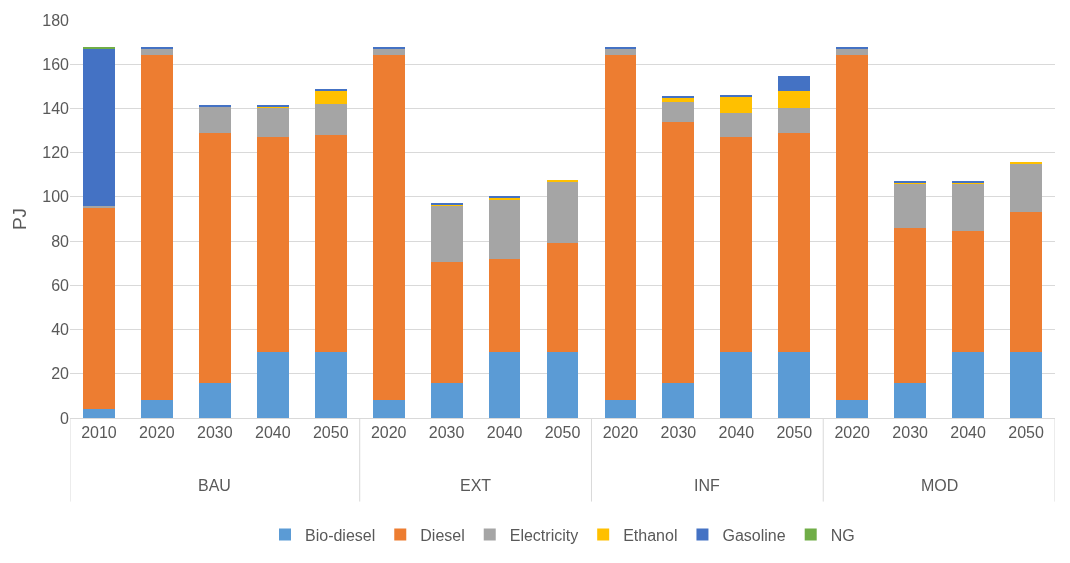 The height and width of the screenshot is (563, 1070). I want to click on text: EXT, so click(476, 485).